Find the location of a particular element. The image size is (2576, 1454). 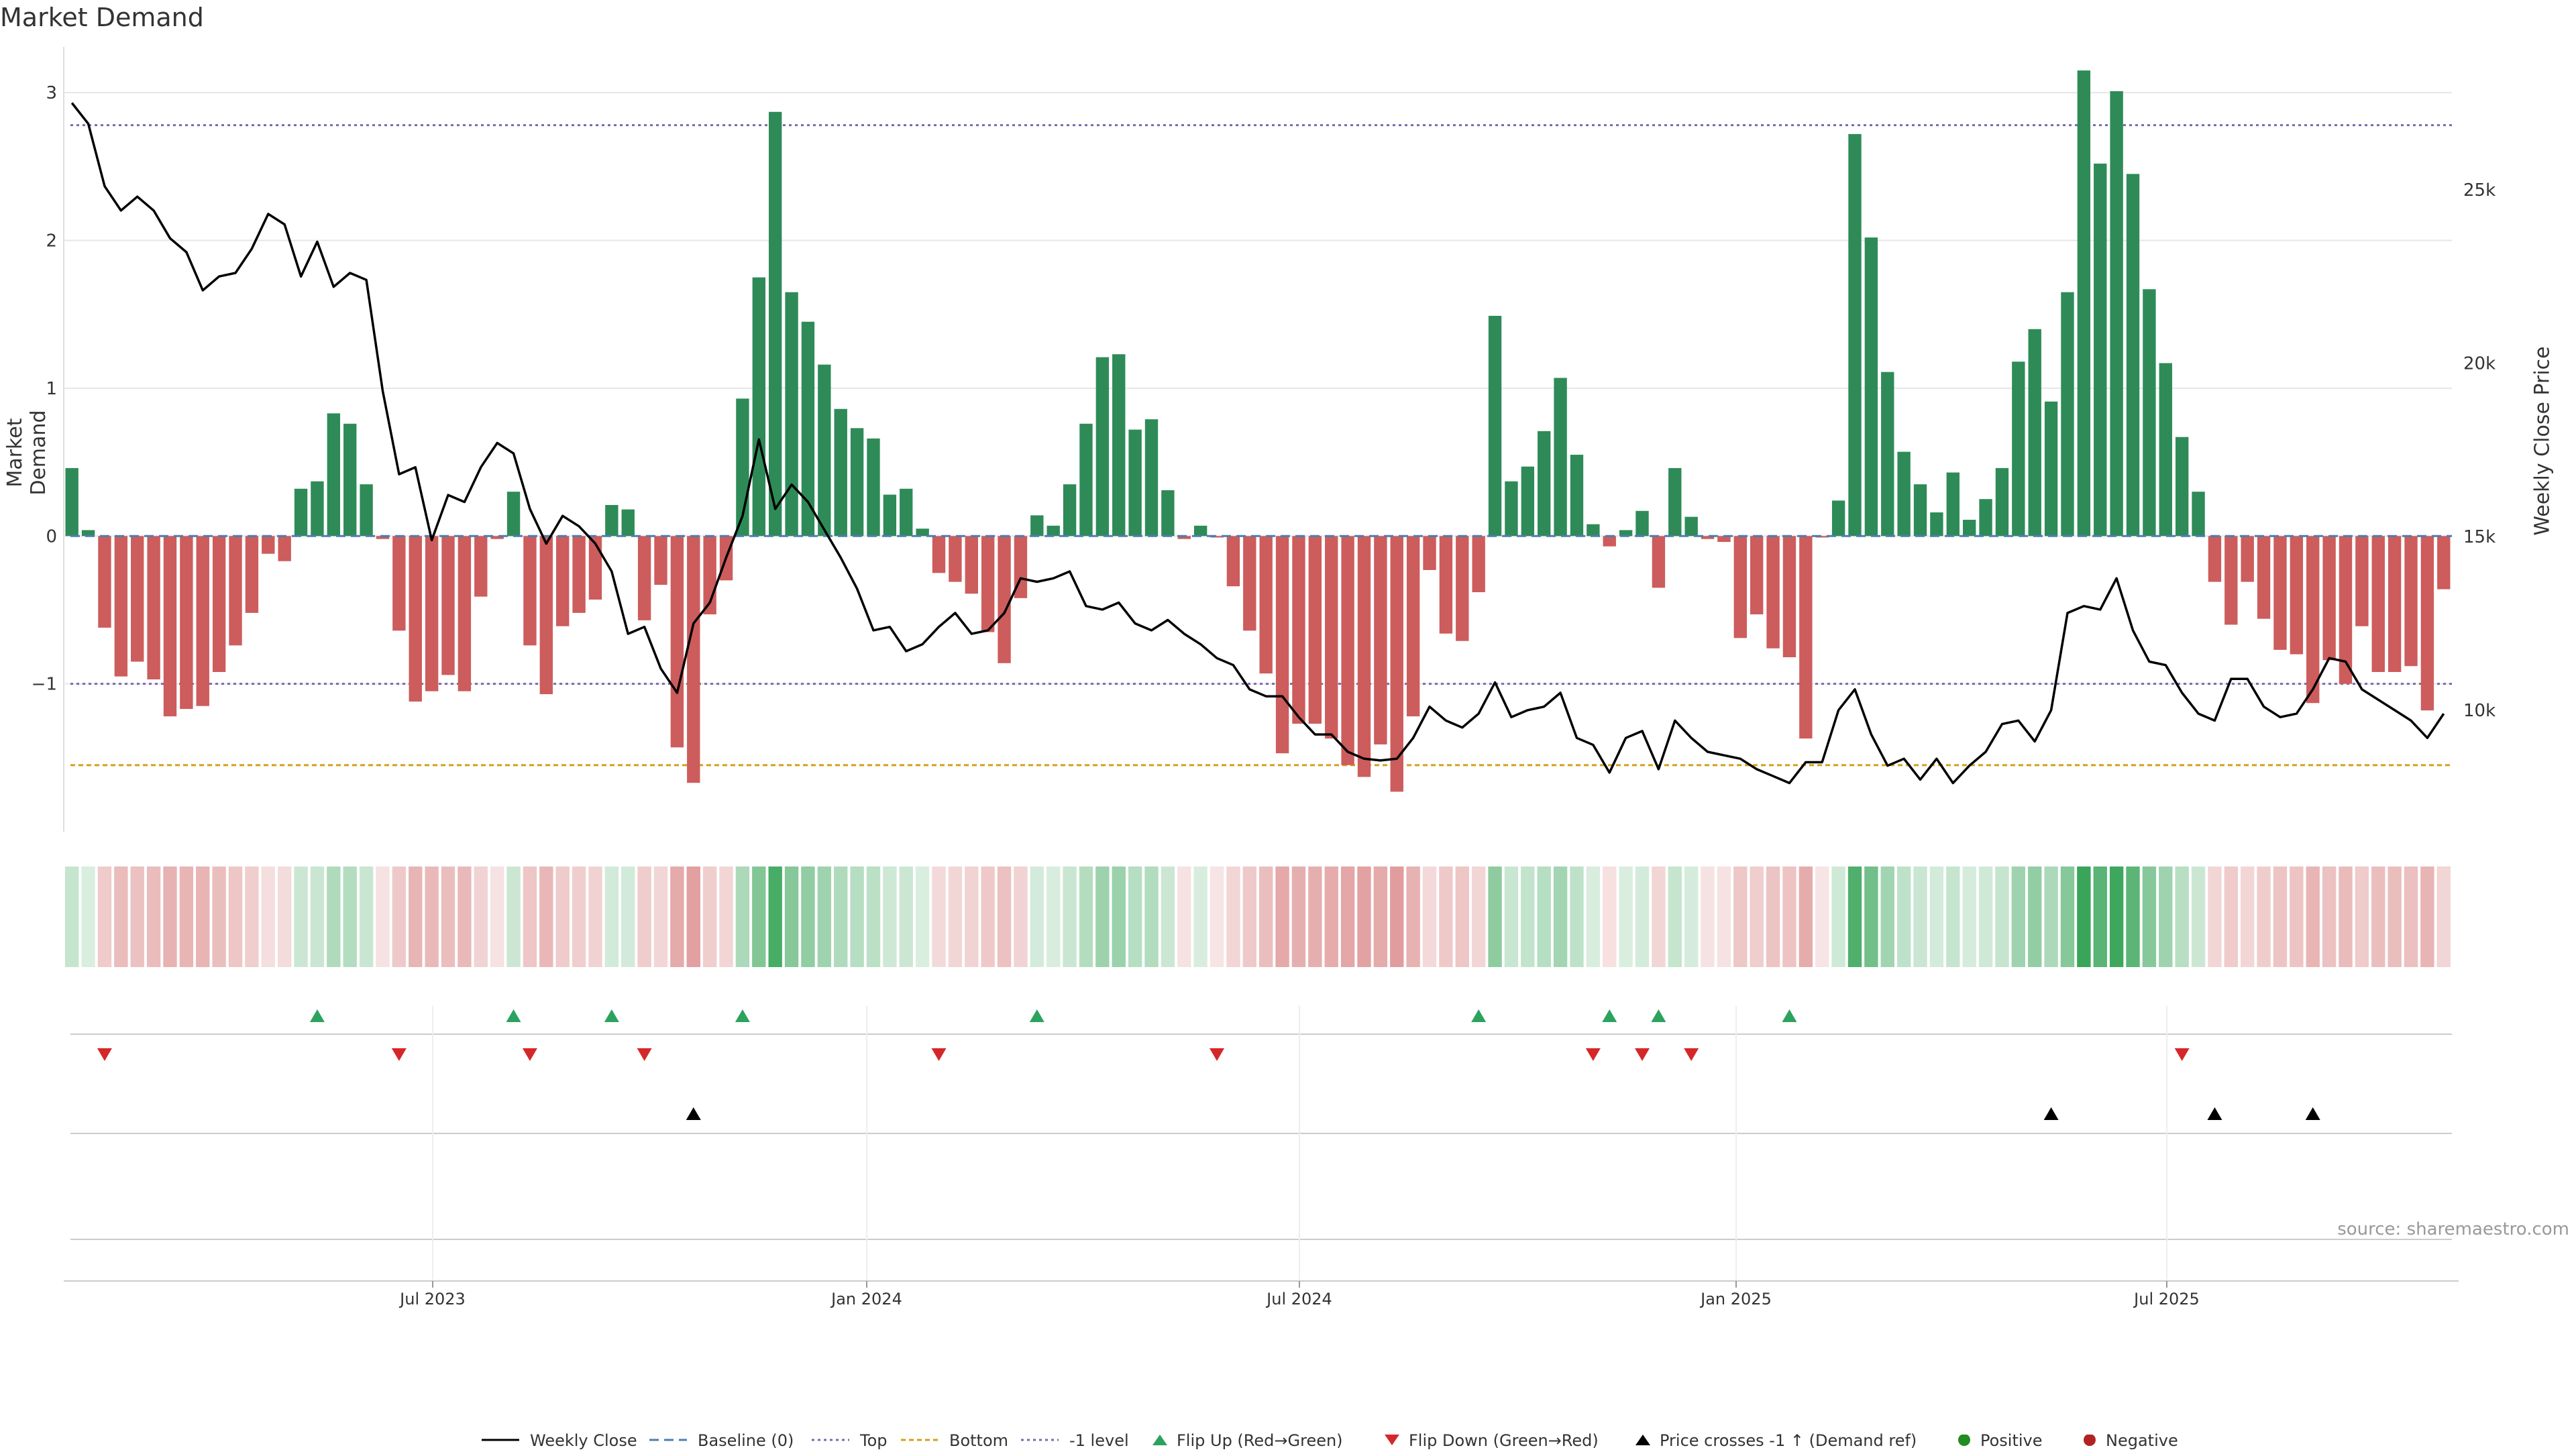

legend-label: Negative is located at coordinates (2142, 1440).